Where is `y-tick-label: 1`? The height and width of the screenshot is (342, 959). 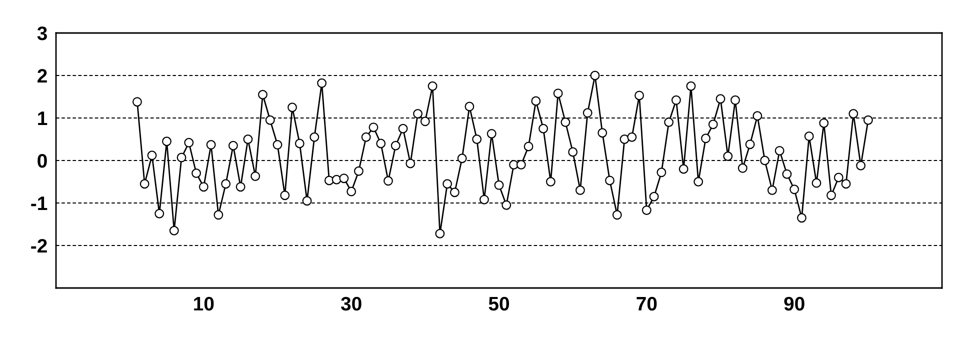 y-tick-label: 1 is located at coordinates (43, 119).